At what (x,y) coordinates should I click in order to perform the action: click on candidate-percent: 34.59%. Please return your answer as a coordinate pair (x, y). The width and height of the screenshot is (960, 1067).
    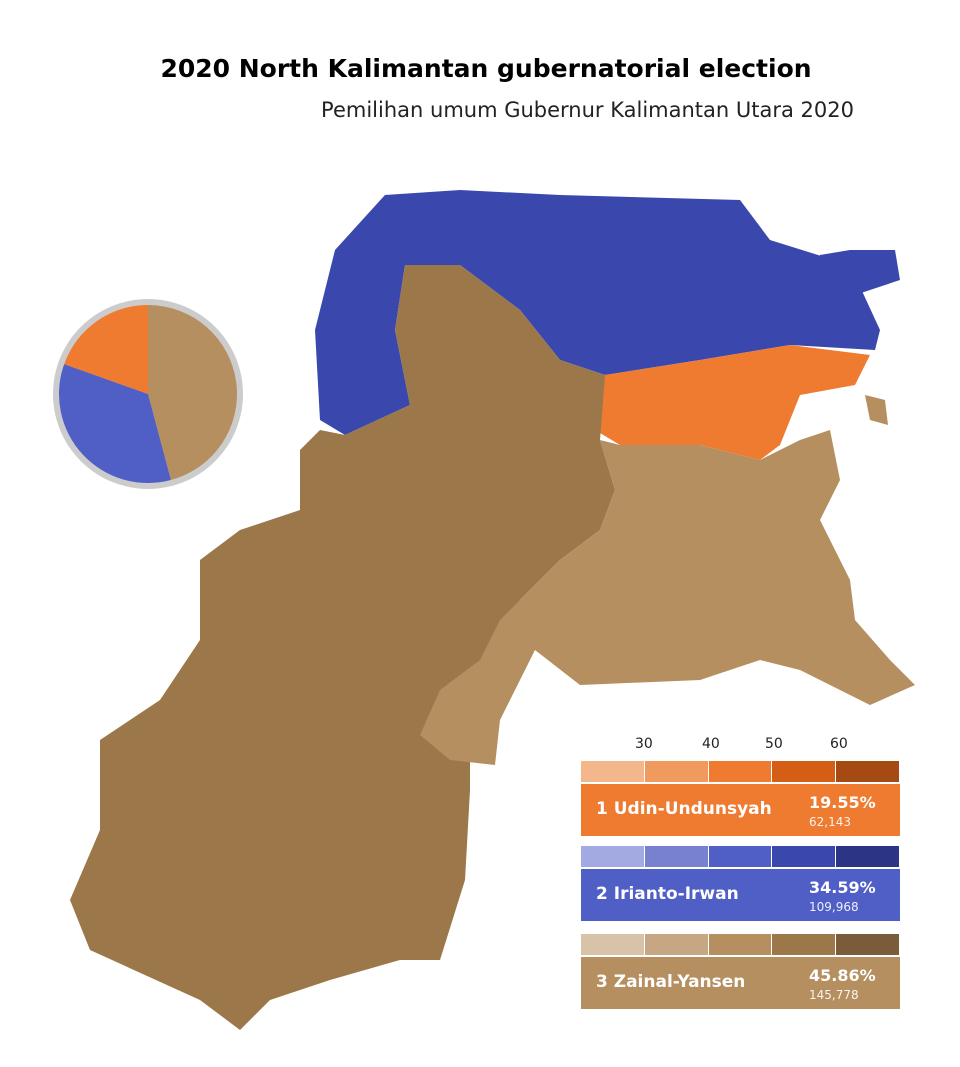
    Looking at the image, I should click on (842, 887).